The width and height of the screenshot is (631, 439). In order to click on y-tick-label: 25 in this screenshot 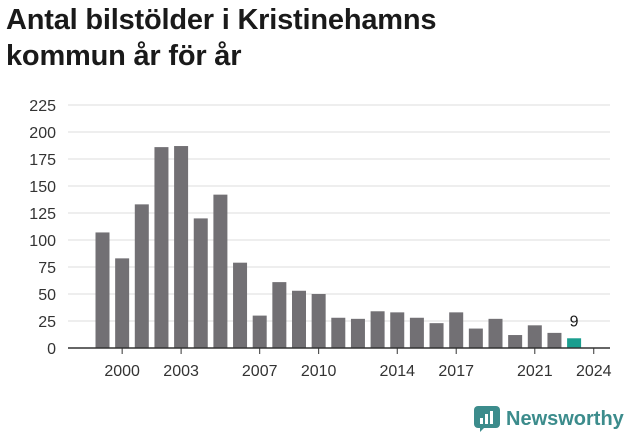, I will do `click(47, 322)`.